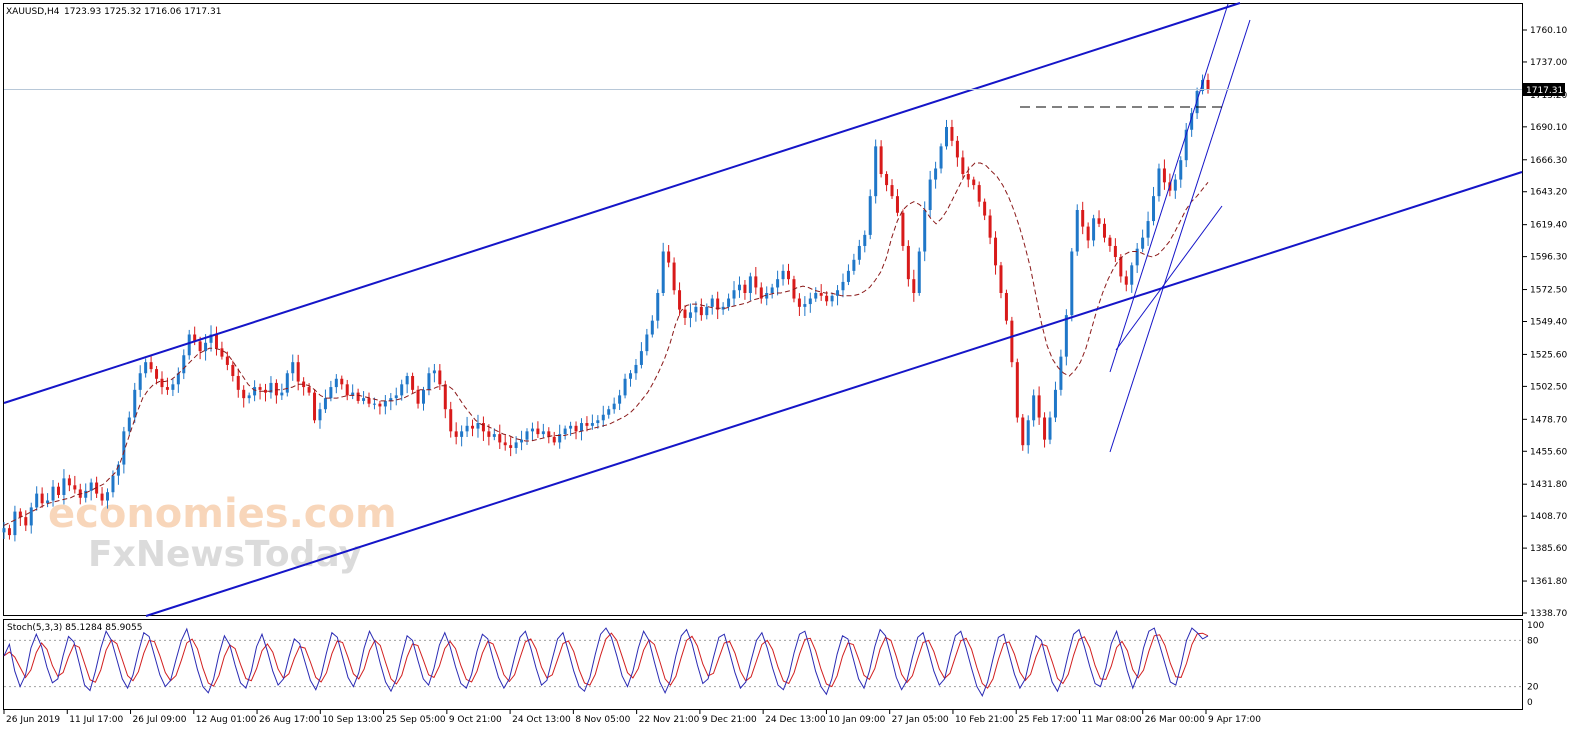 The height and width of the screenshot is (743, 1596). Describe the element at coordinates (416, 720) in the screenshot. I see `date-tick-label: 25 Sep 05:00` at that location.